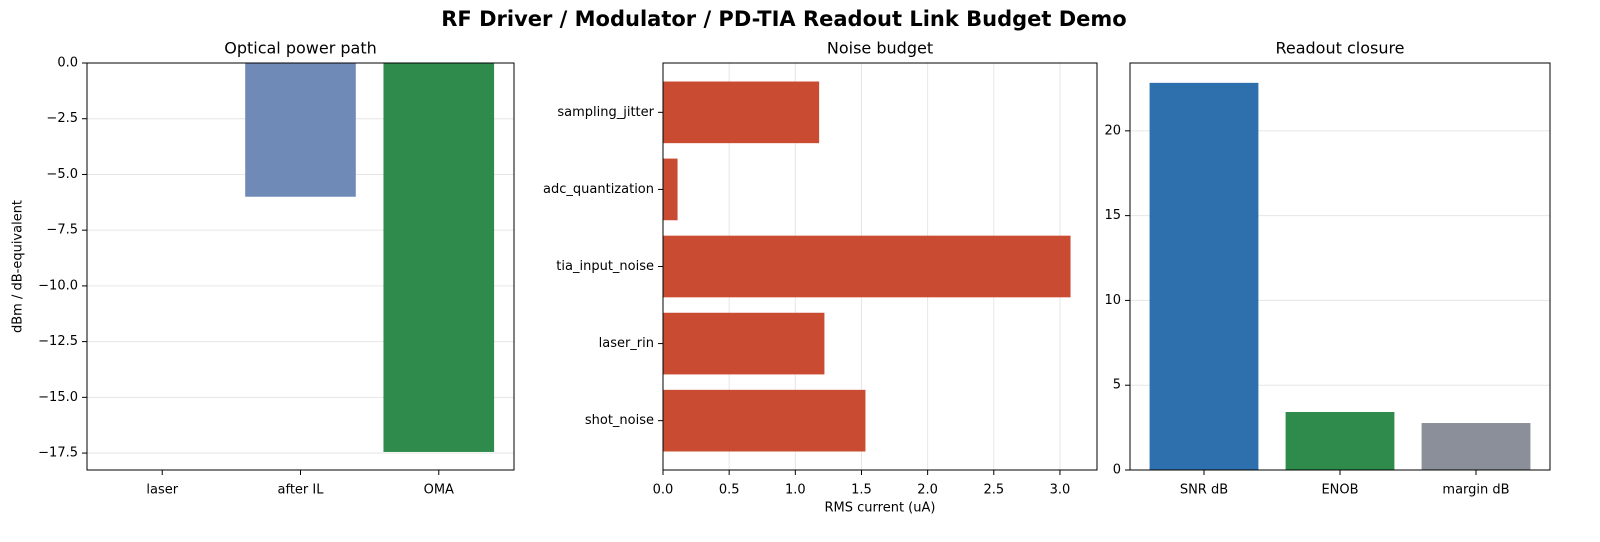  Describe the element at coordinates (1060, 490) in the screenshot. I see `x-tick-label: 3.0` at that location.